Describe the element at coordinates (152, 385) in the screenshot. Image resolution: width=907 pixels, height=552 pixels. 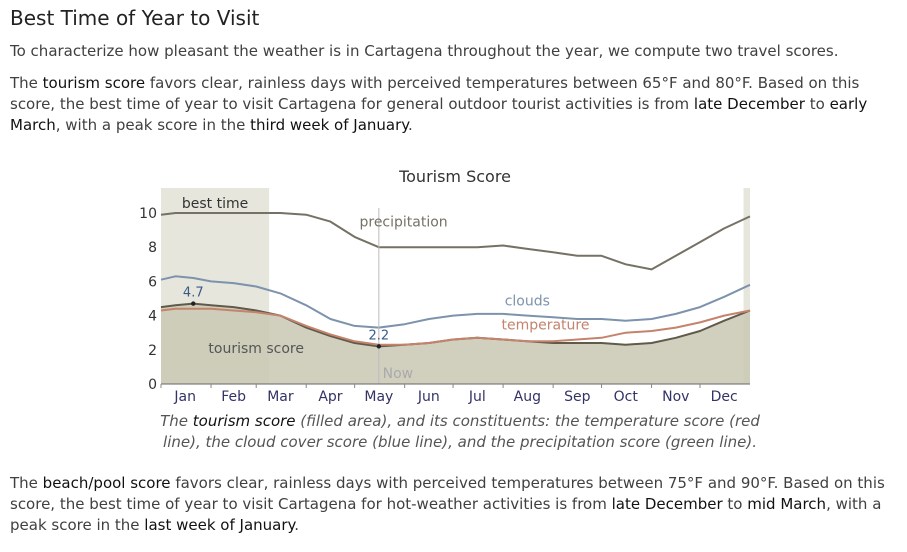
I see `y-tick-label: 0` at that location.